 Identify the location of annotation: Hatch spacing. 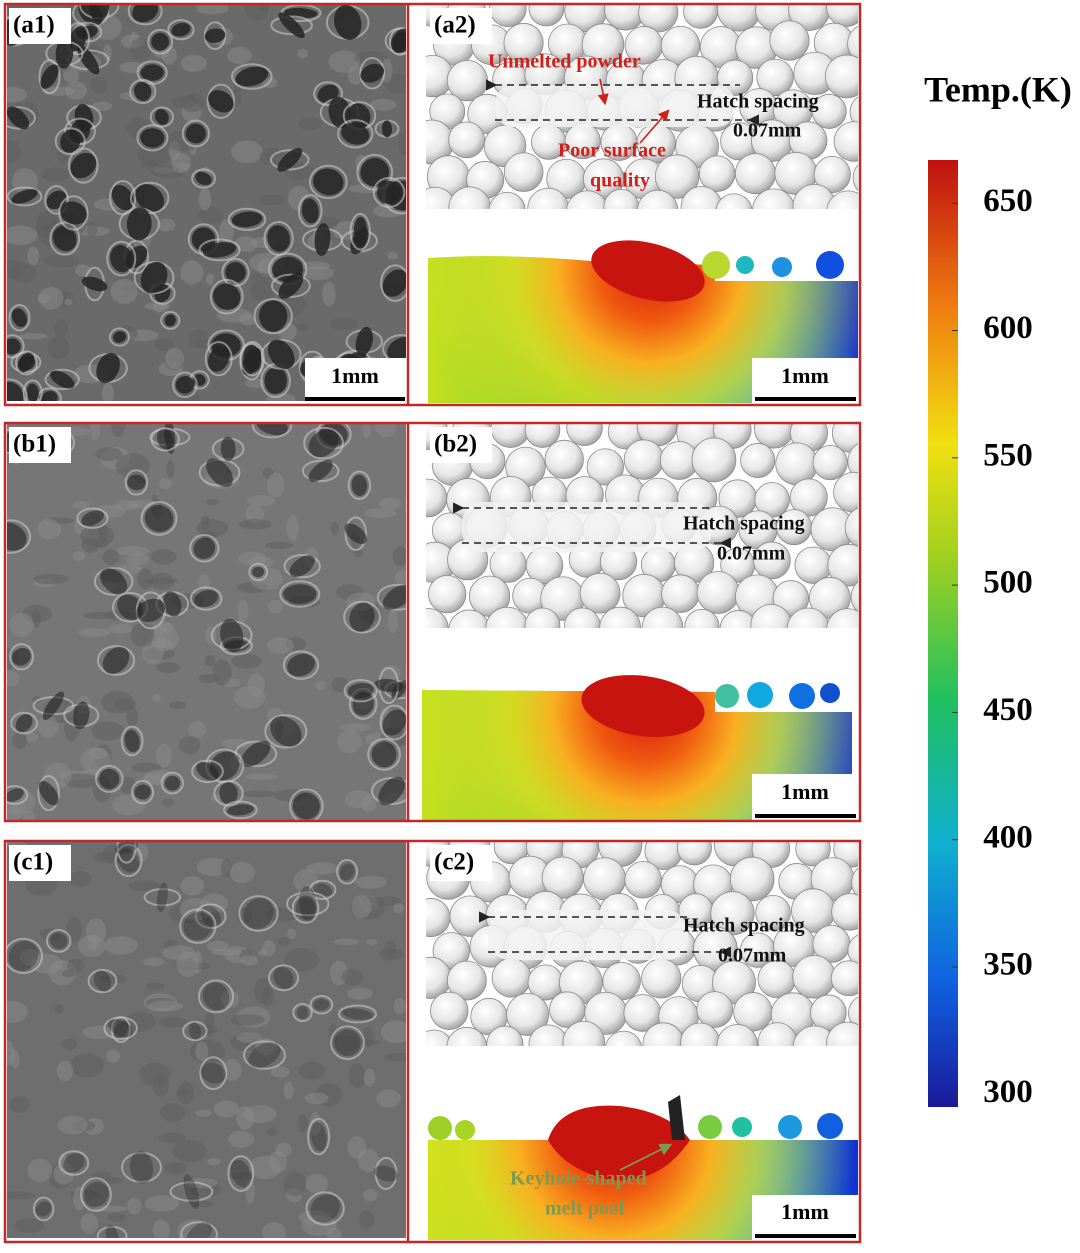
(744, 524).